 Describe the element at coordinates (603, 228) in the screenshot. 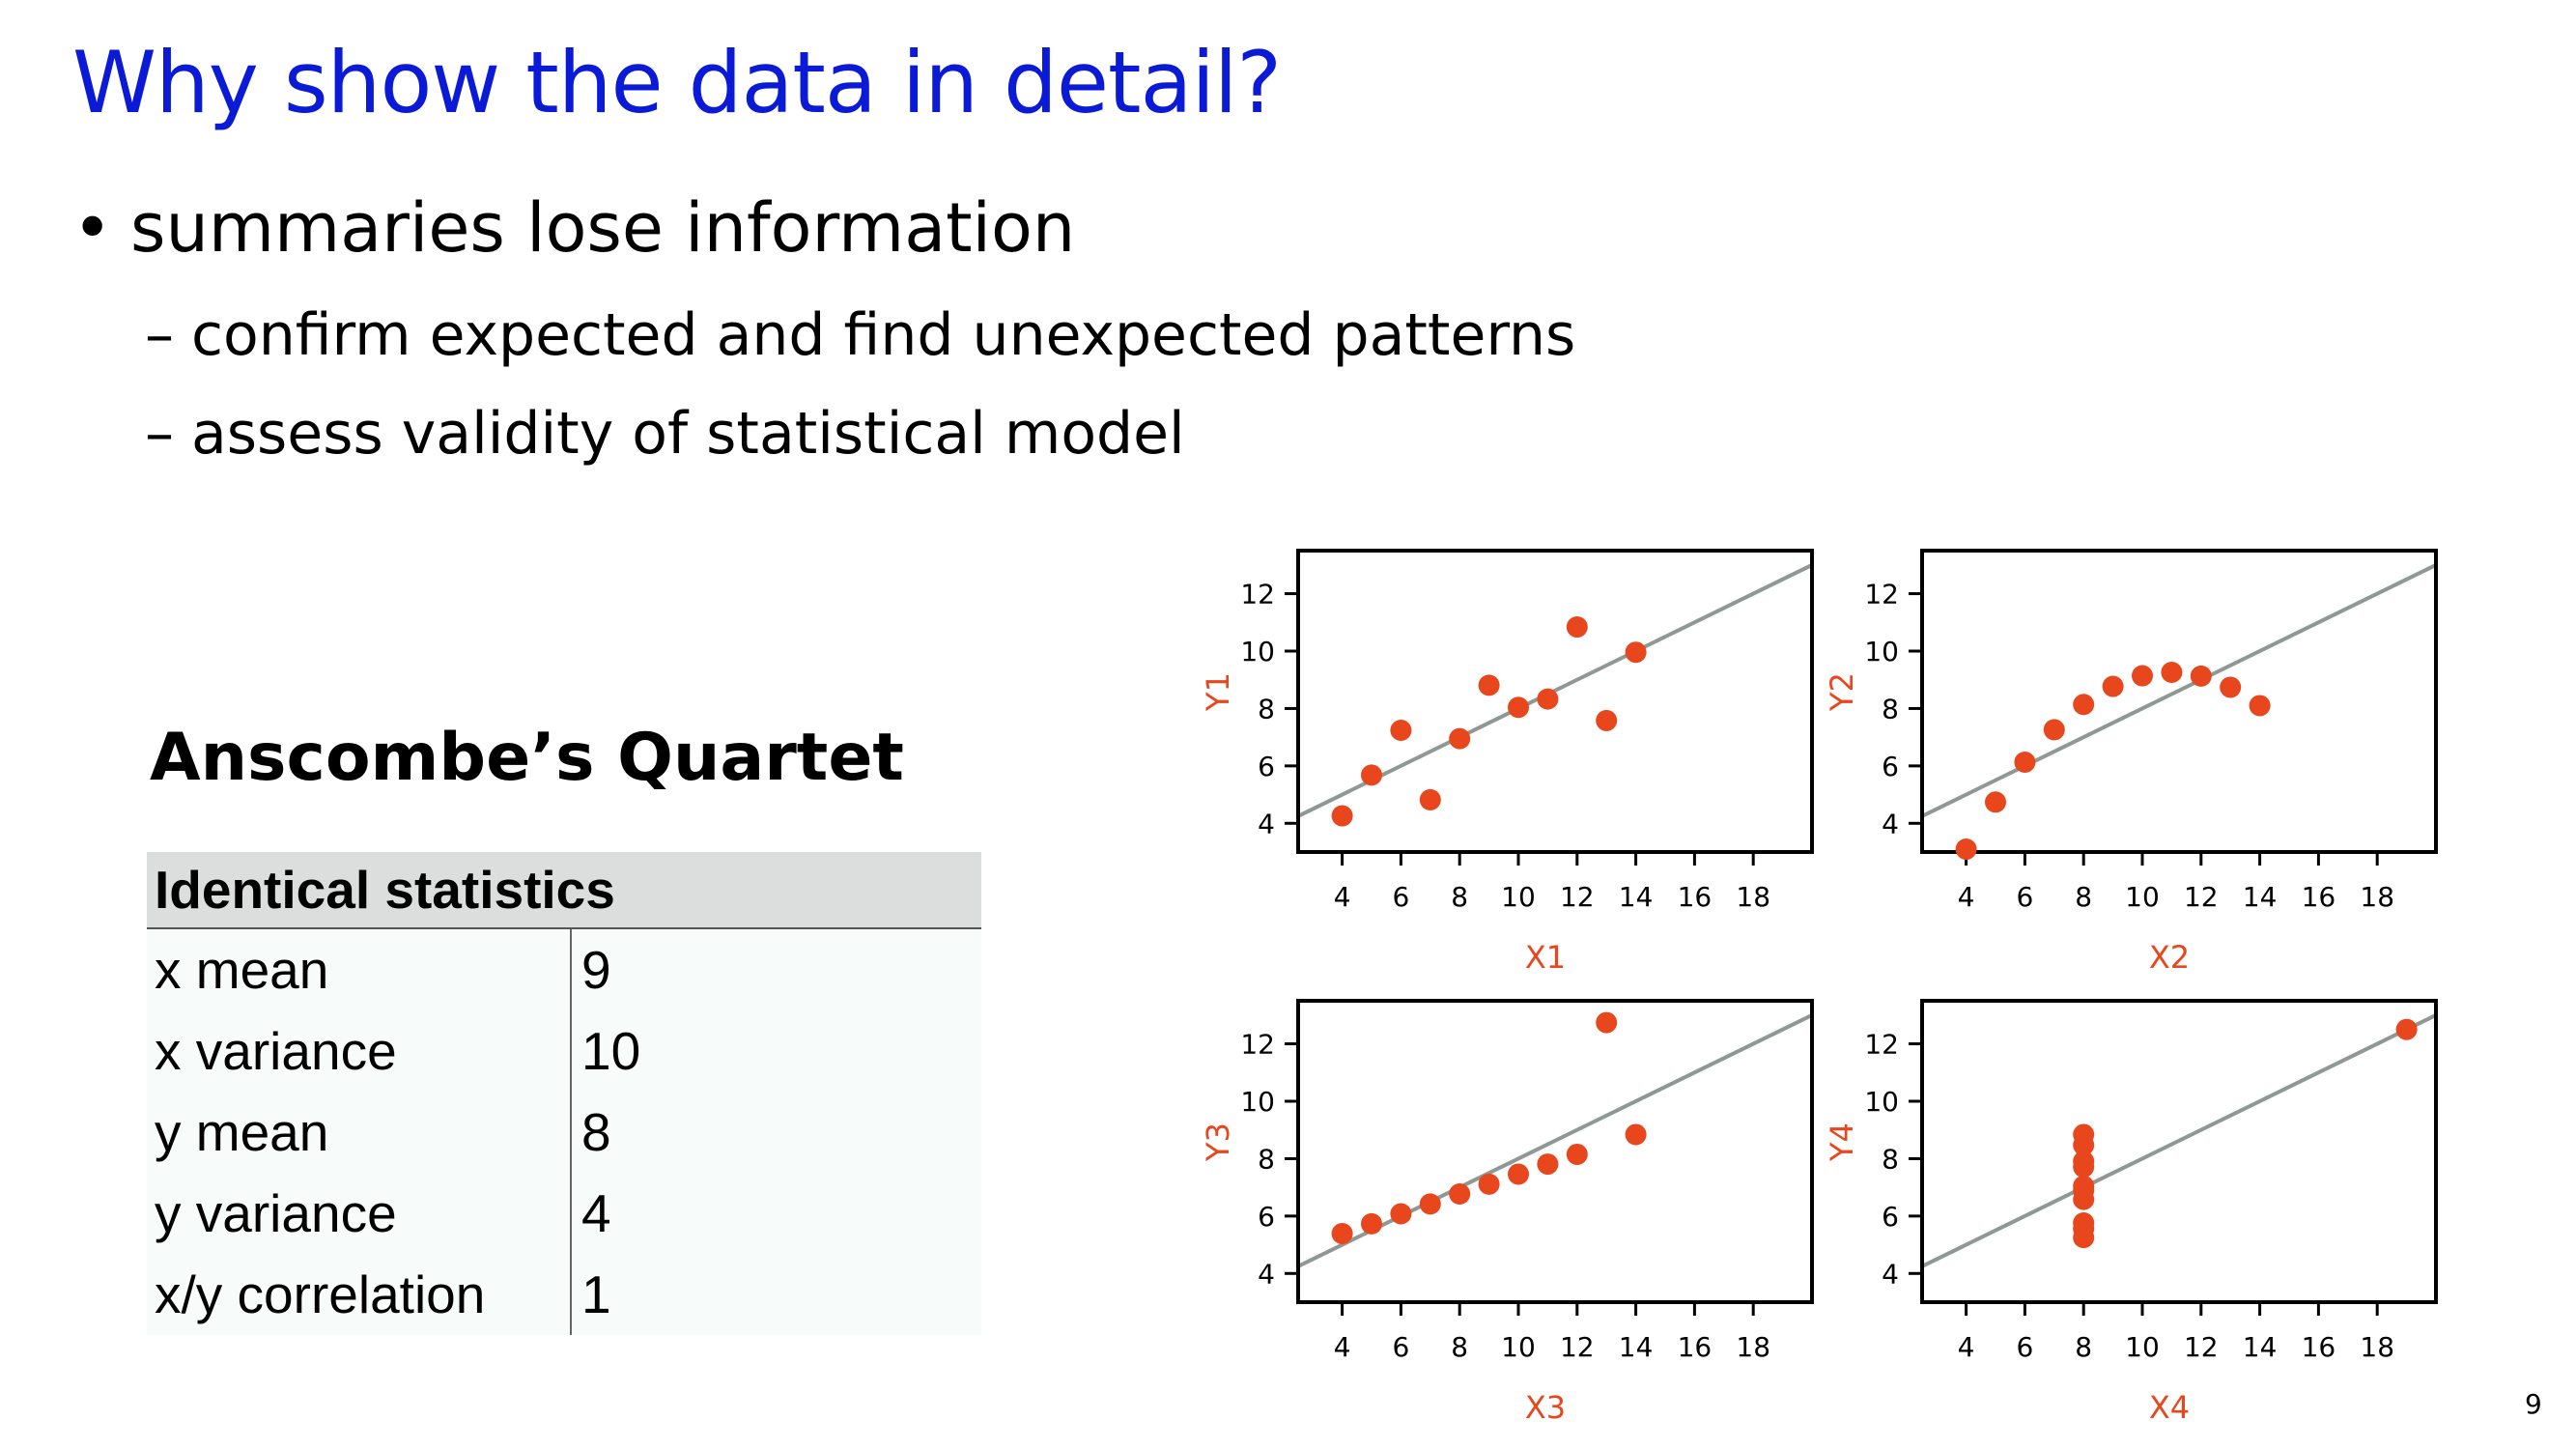

I see `main-bullet-text: summaries lose information` at that location.